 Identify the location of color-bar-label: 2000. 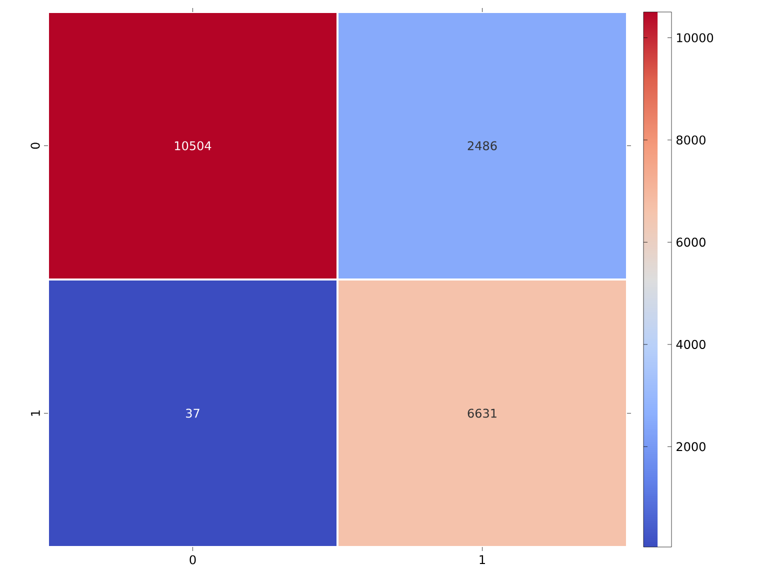
(691, 447).